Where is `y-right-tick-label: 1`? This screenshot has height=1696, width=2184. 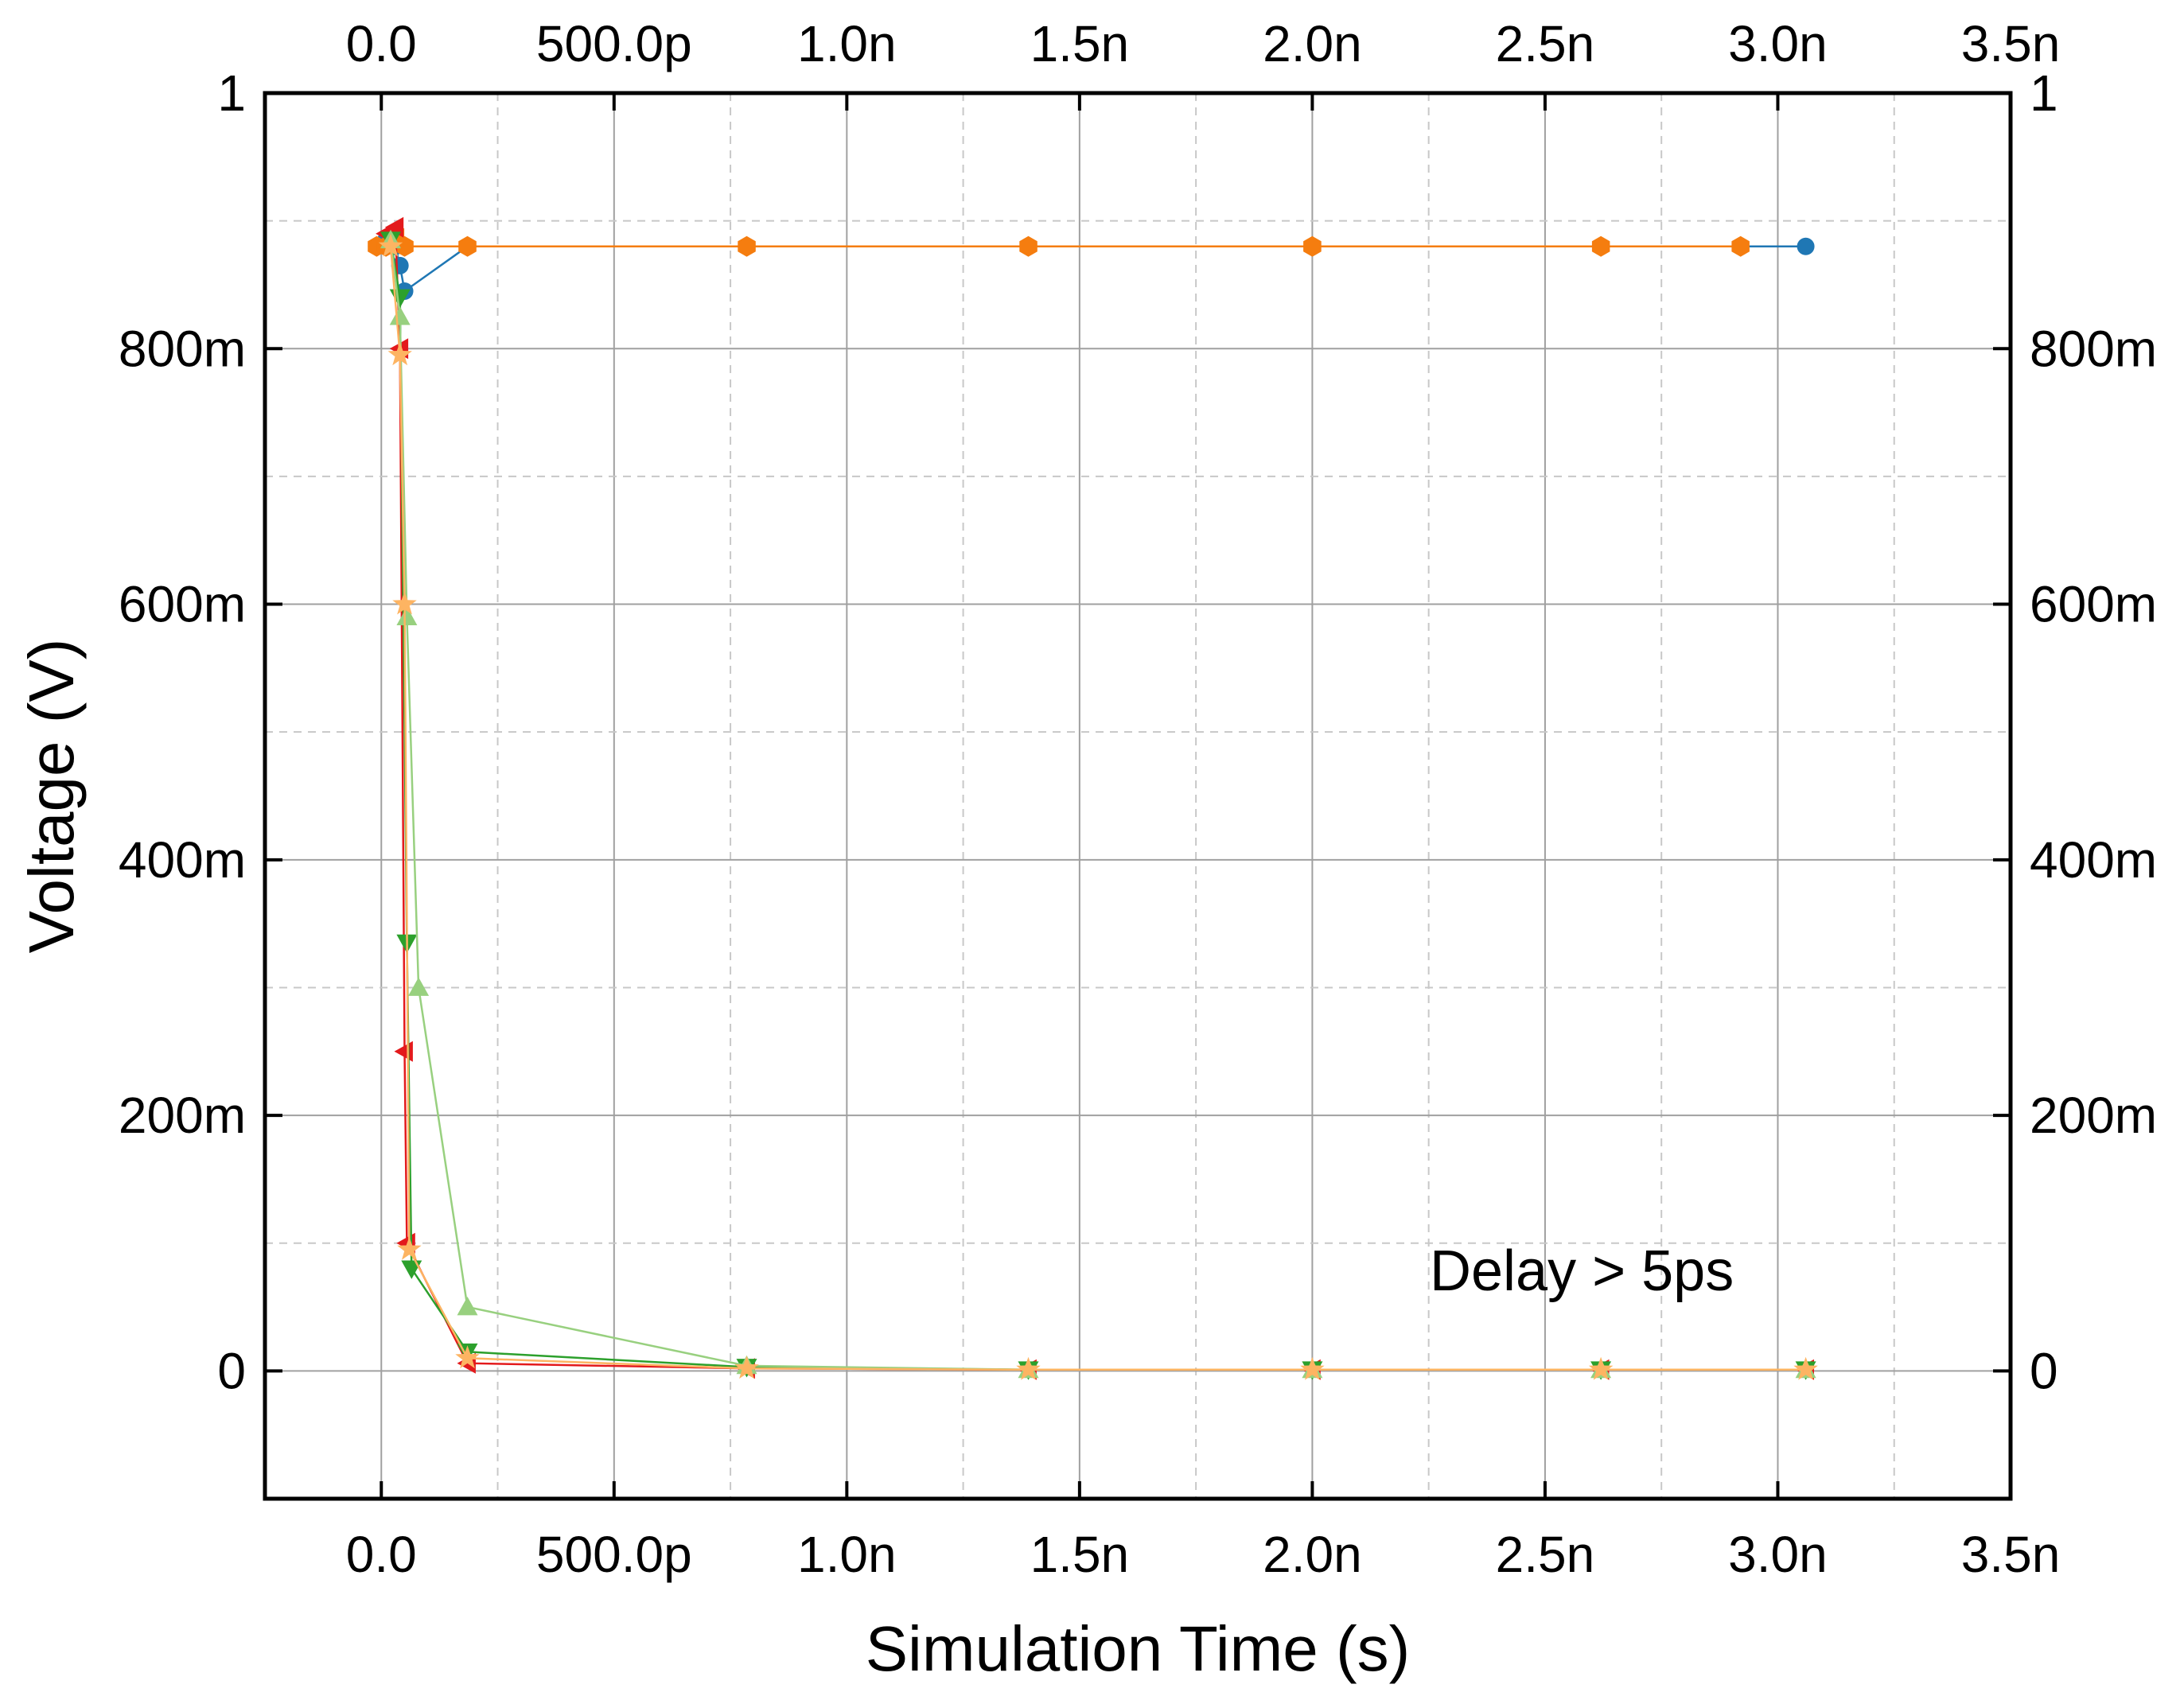 y-right-tick-label: 1 is located at coordinates (2044, 93).